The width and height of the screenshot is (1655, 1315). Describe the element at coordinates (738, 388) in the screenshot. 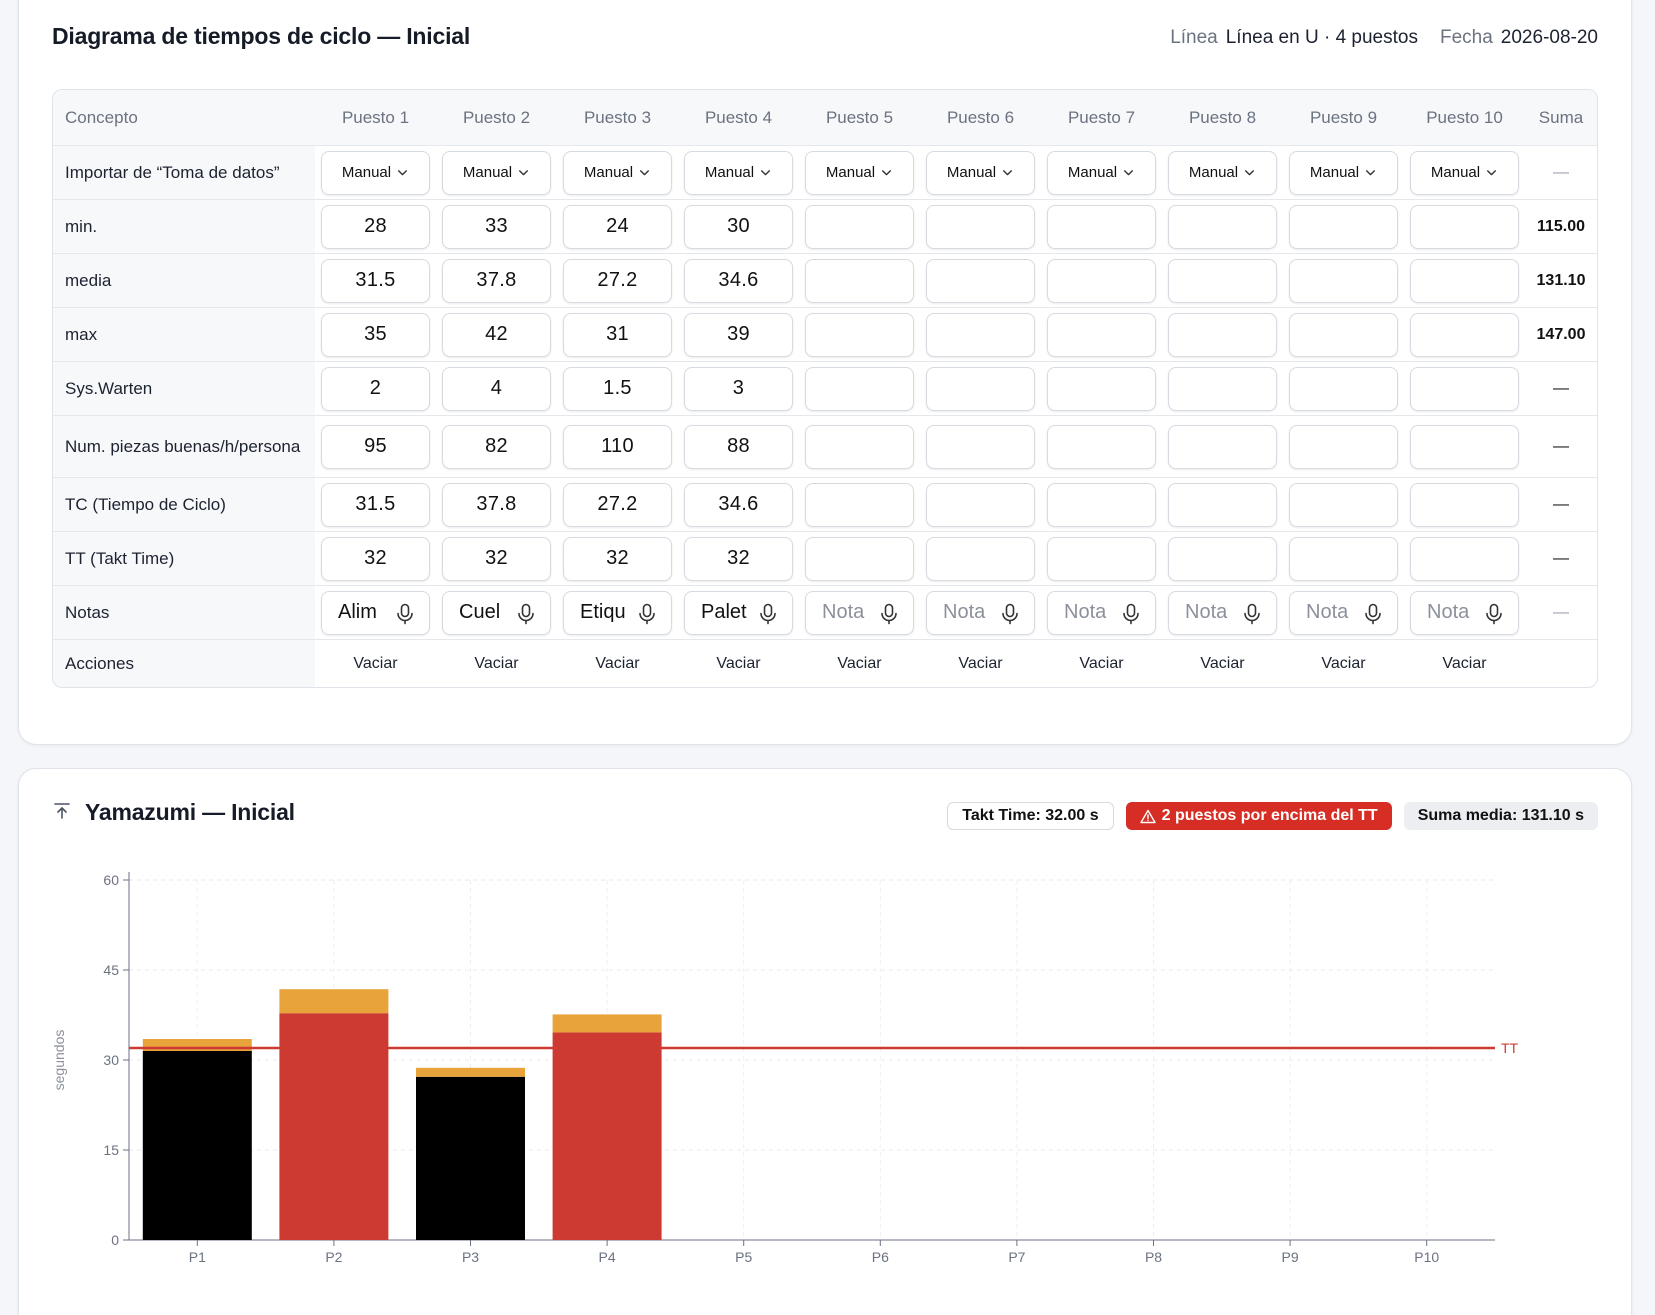

I see `value-input: 3` at that location.